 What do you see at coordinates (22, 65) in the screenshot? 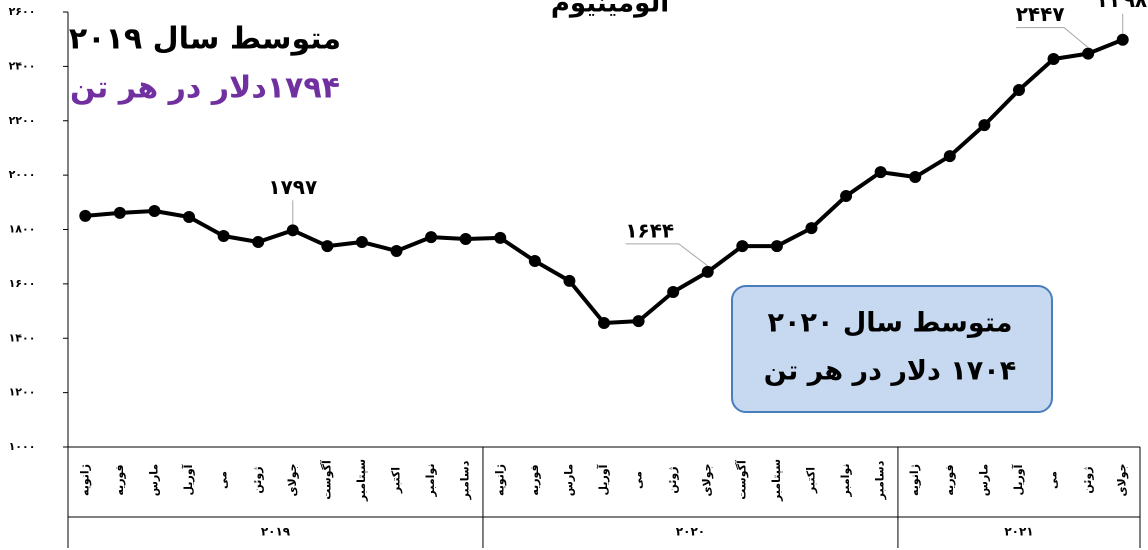
I see `y-tick-label: ۲۴۰۰` at bounding box center [22, 65].